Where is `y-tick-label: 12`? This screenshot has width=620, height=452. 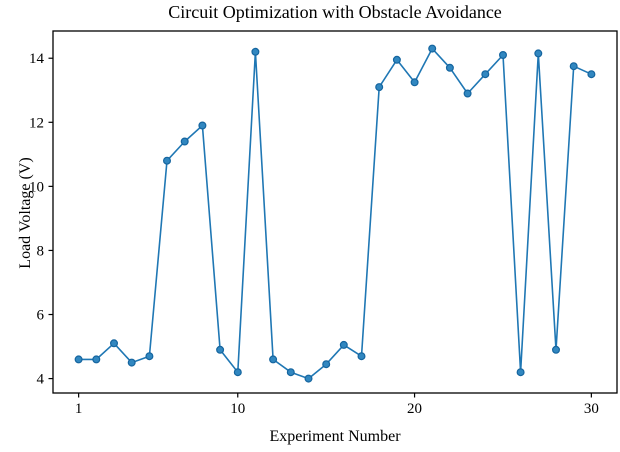 y-tick-label: 12 is located at coordinates (36, 123).